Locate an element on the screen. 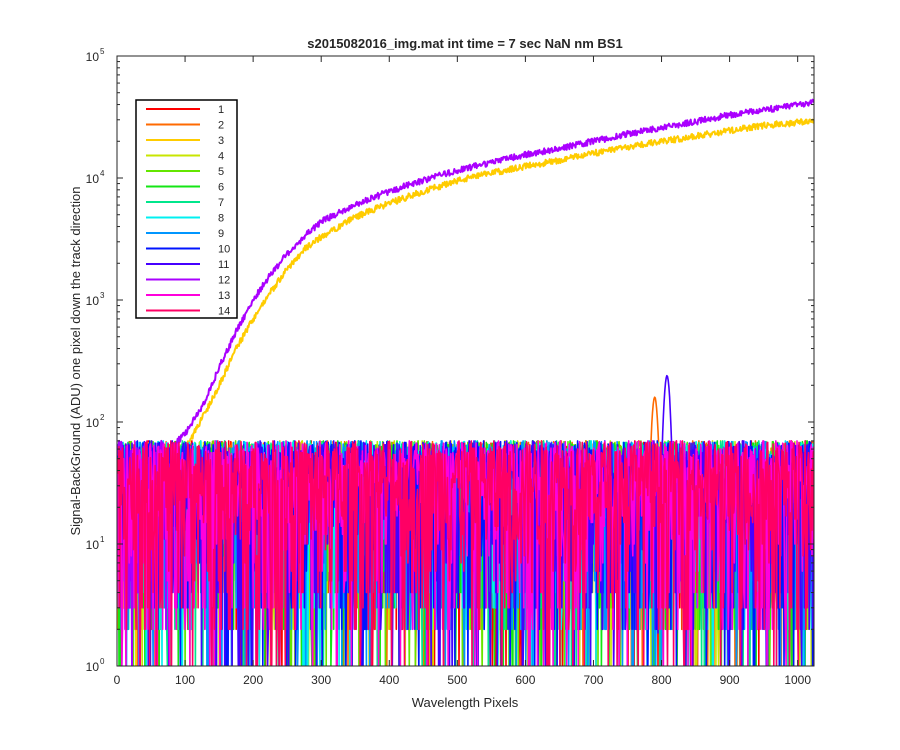 The image size is (900, 750). x-tick-label: 1000 is located at coordinates (797, 680).